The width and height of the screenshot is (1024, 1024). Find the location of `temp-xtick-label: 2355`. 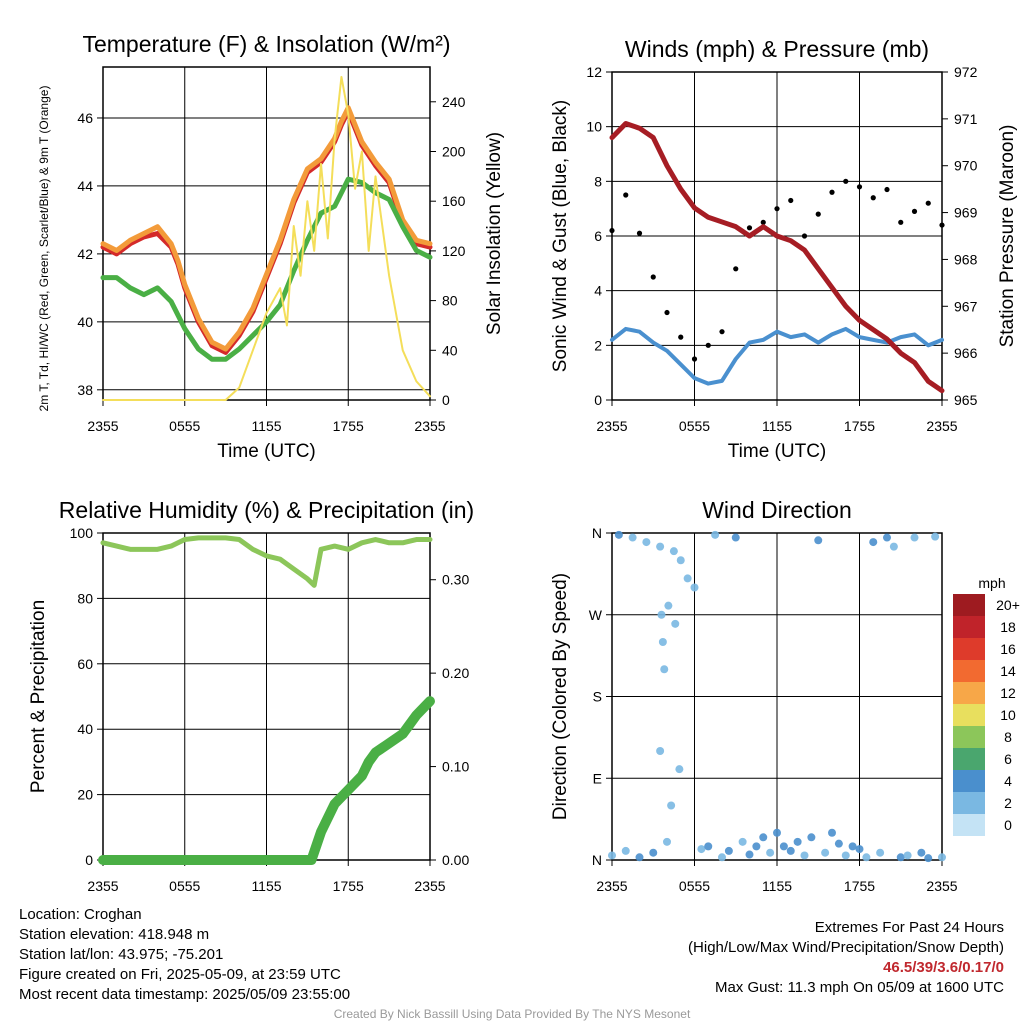

temp-xtick-label: 2355 is located at coordinates (102, 426).